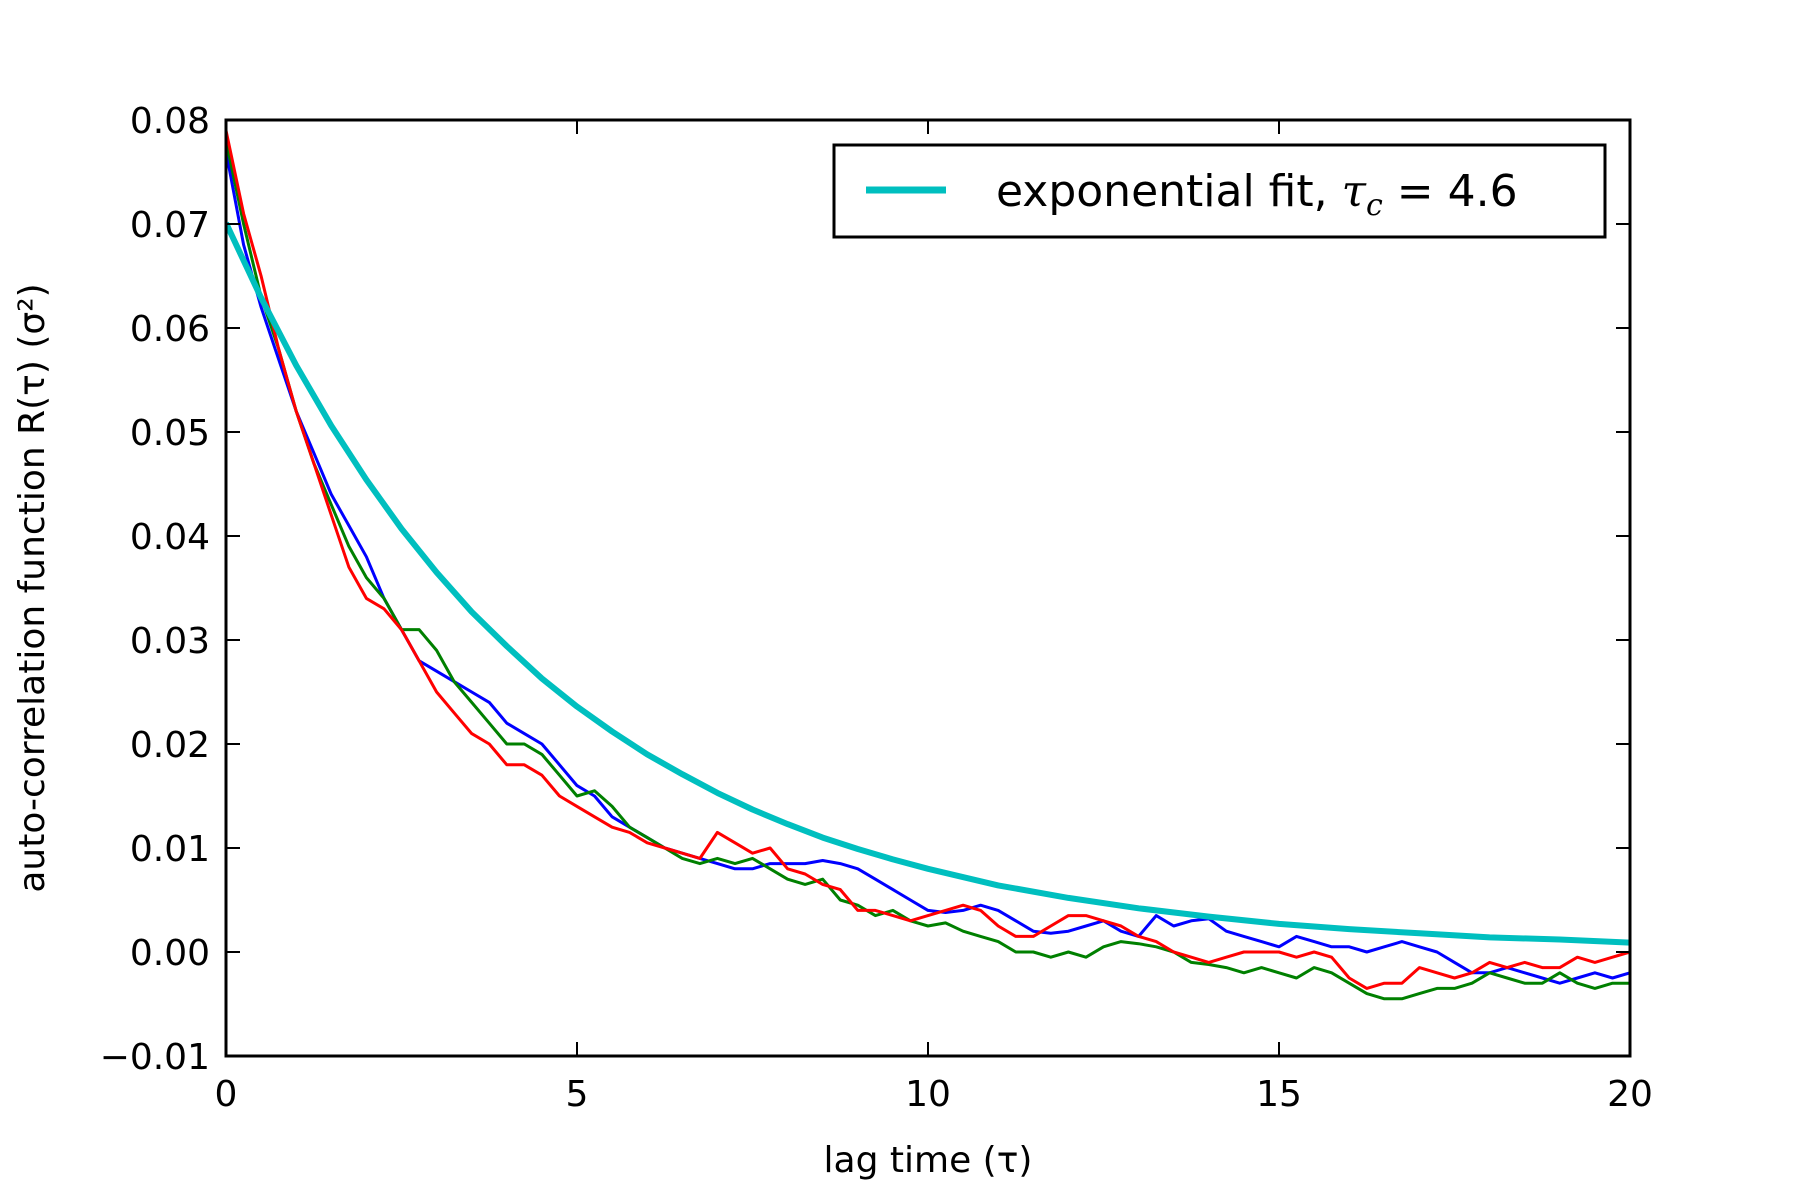  What do you see at coordinates (1630, 1094) in the screenshot?
I see `x-tick-label: 20` at bounding box center [1630, 1094].